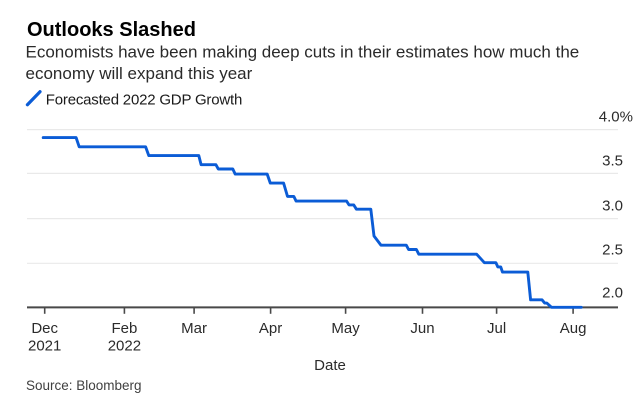  What do you see at coordinates (573, 328) in the screenshot?
I see `svg-text: Aug` at bounding box center [573, 328].